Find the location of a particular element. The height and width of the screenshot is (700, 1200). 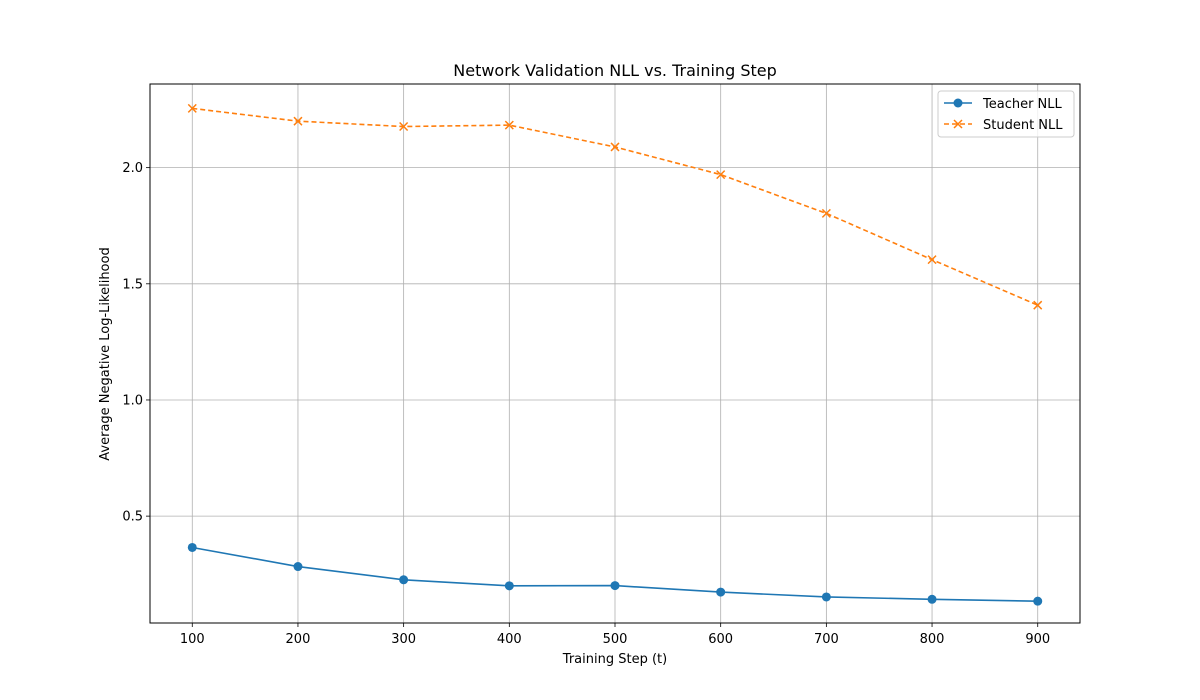

x-axis-label: Training Step (t) is located at coordinates (614, 659).